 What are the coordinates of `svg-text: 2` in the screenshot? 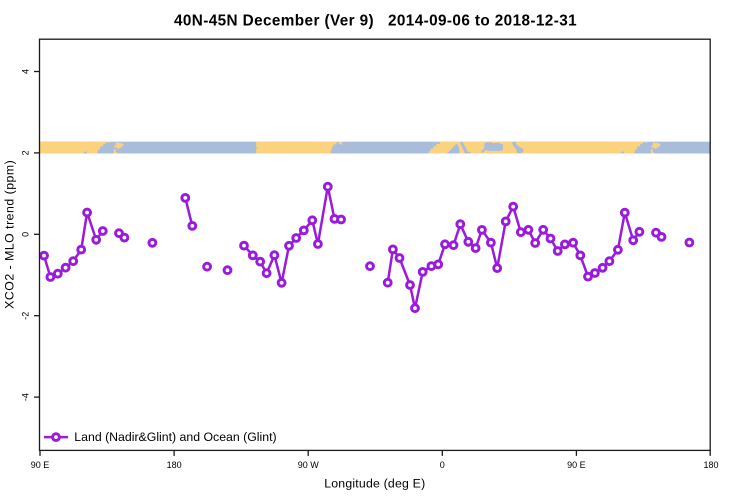 It's located at (26, 152).